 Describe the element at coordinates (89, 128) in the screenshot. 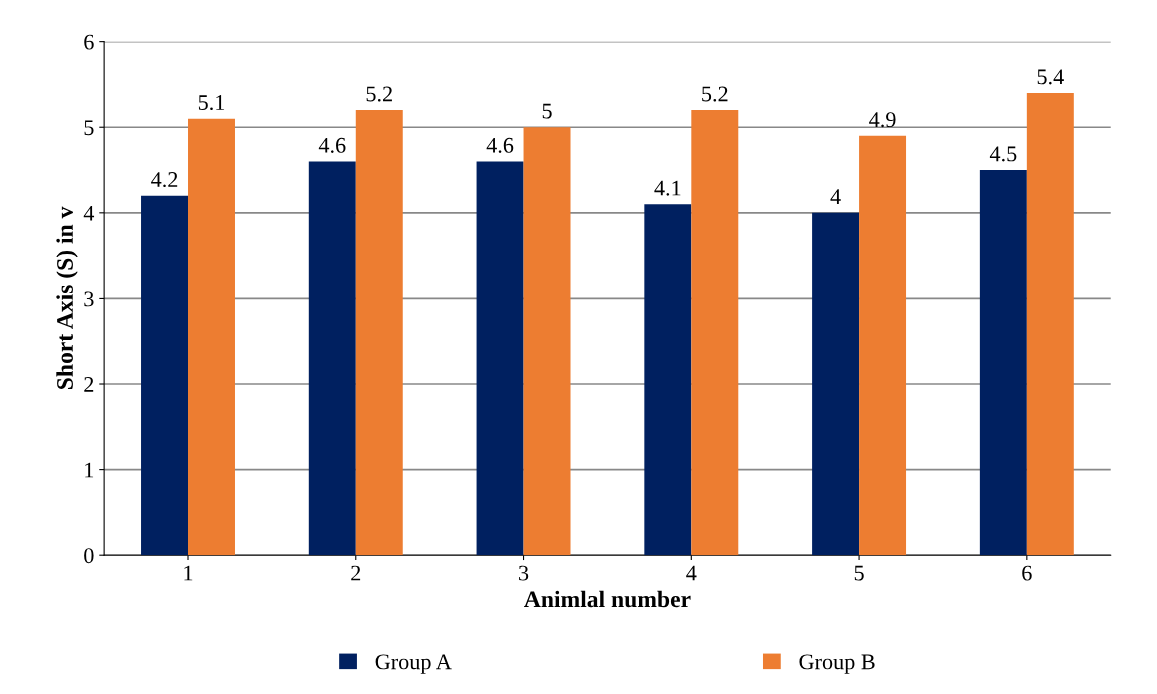

I see `y-tick-label: 5` at that location.